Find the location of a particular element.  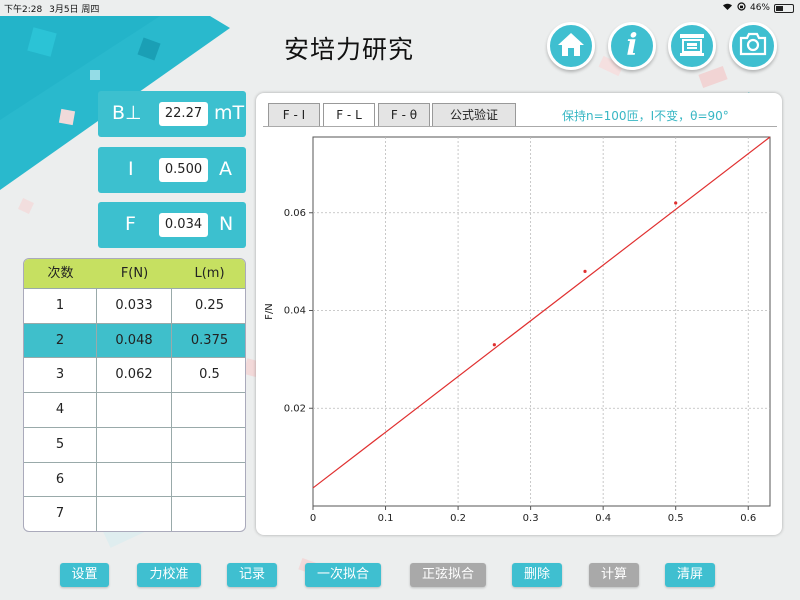

info-button: i is located at coordinates (632, 46).